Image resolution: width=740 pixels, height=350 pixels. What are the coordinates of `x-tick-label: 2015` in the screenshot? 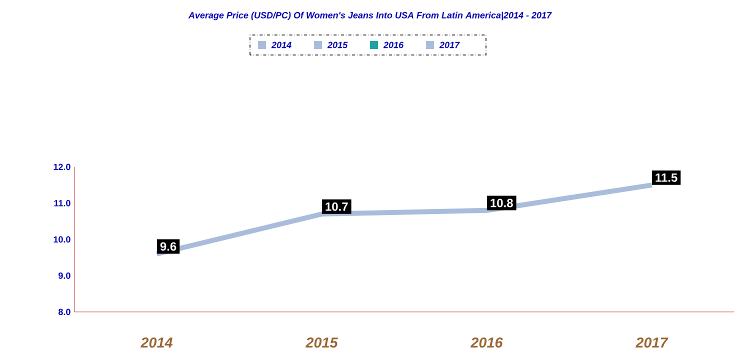 It's located at (322, 342).